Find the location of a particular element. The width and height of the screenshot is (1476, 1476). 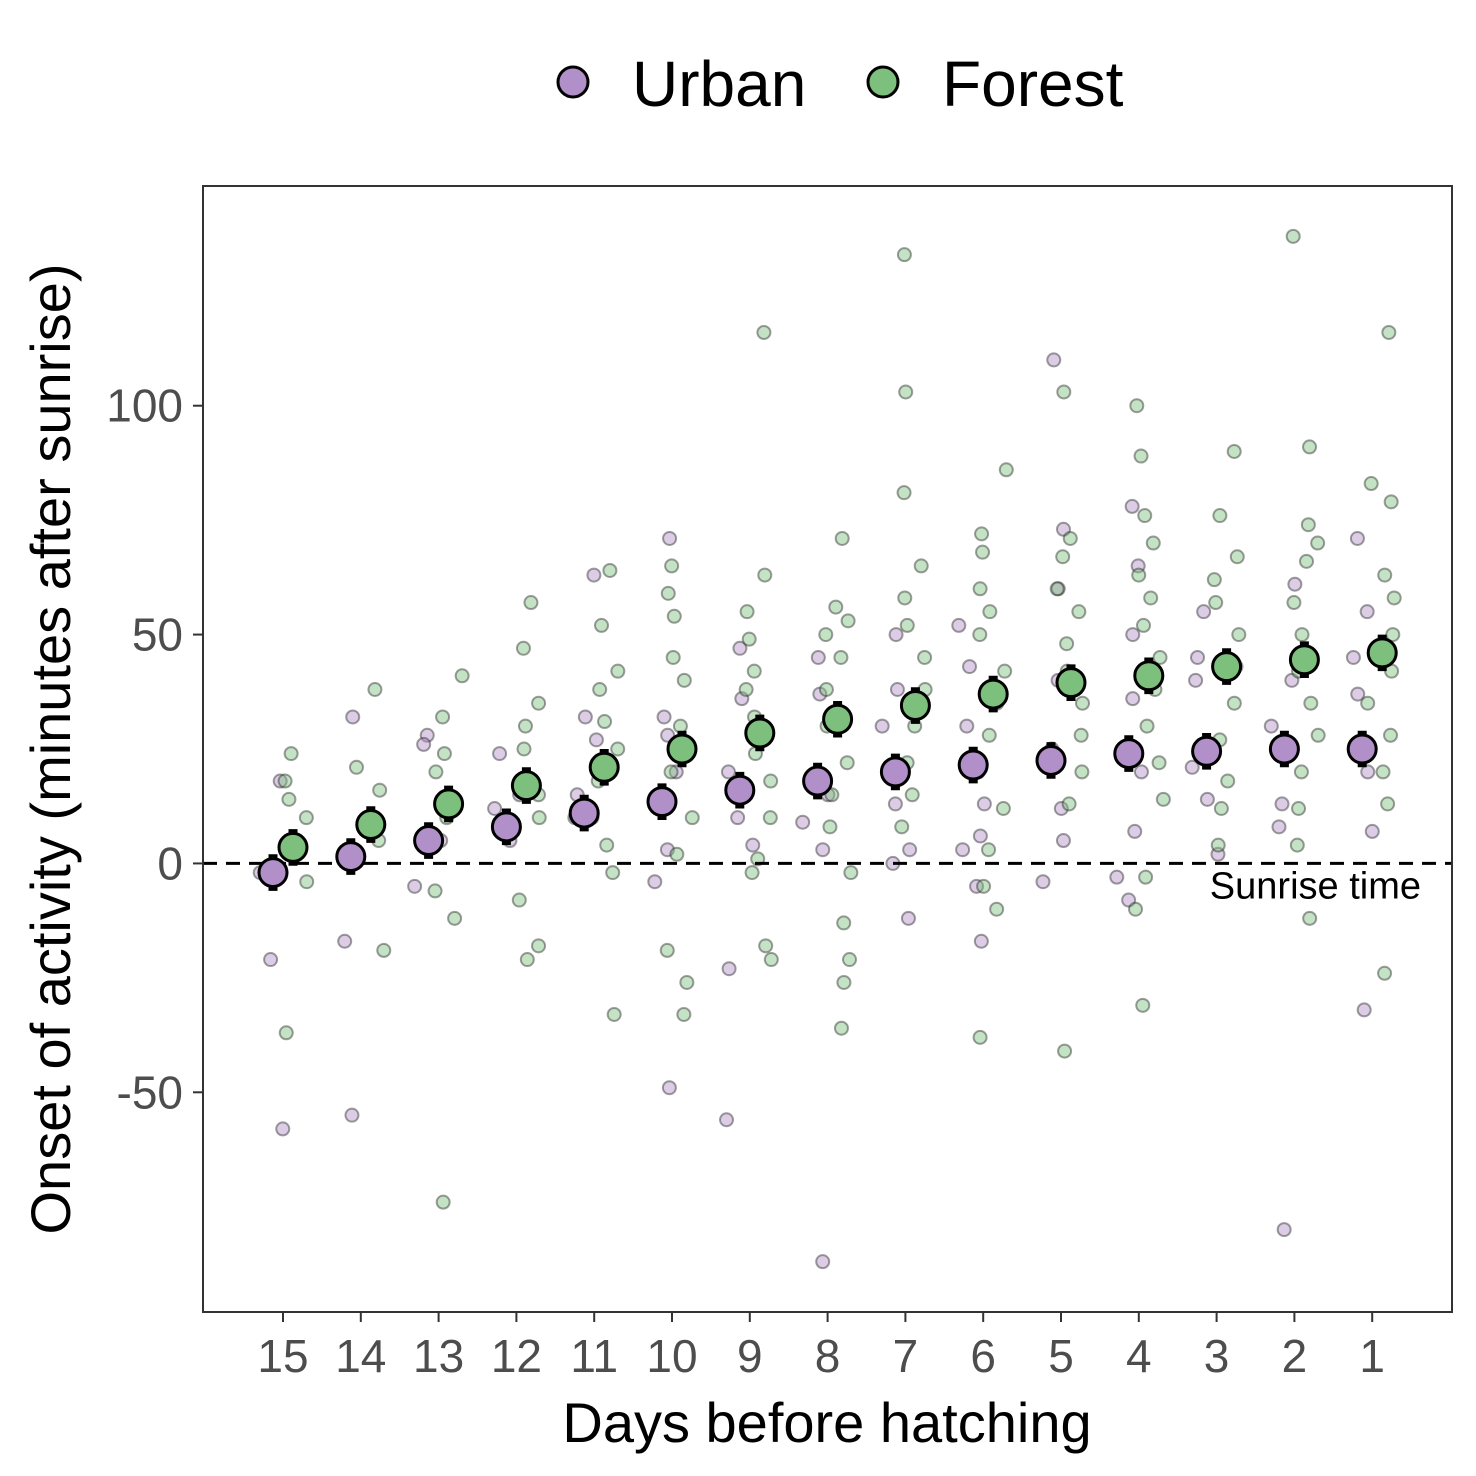

x-axis: 15 14 13 12 11 10 9 8 7 6 5 4 3 2 1 is located at coordinates (821, 1347).